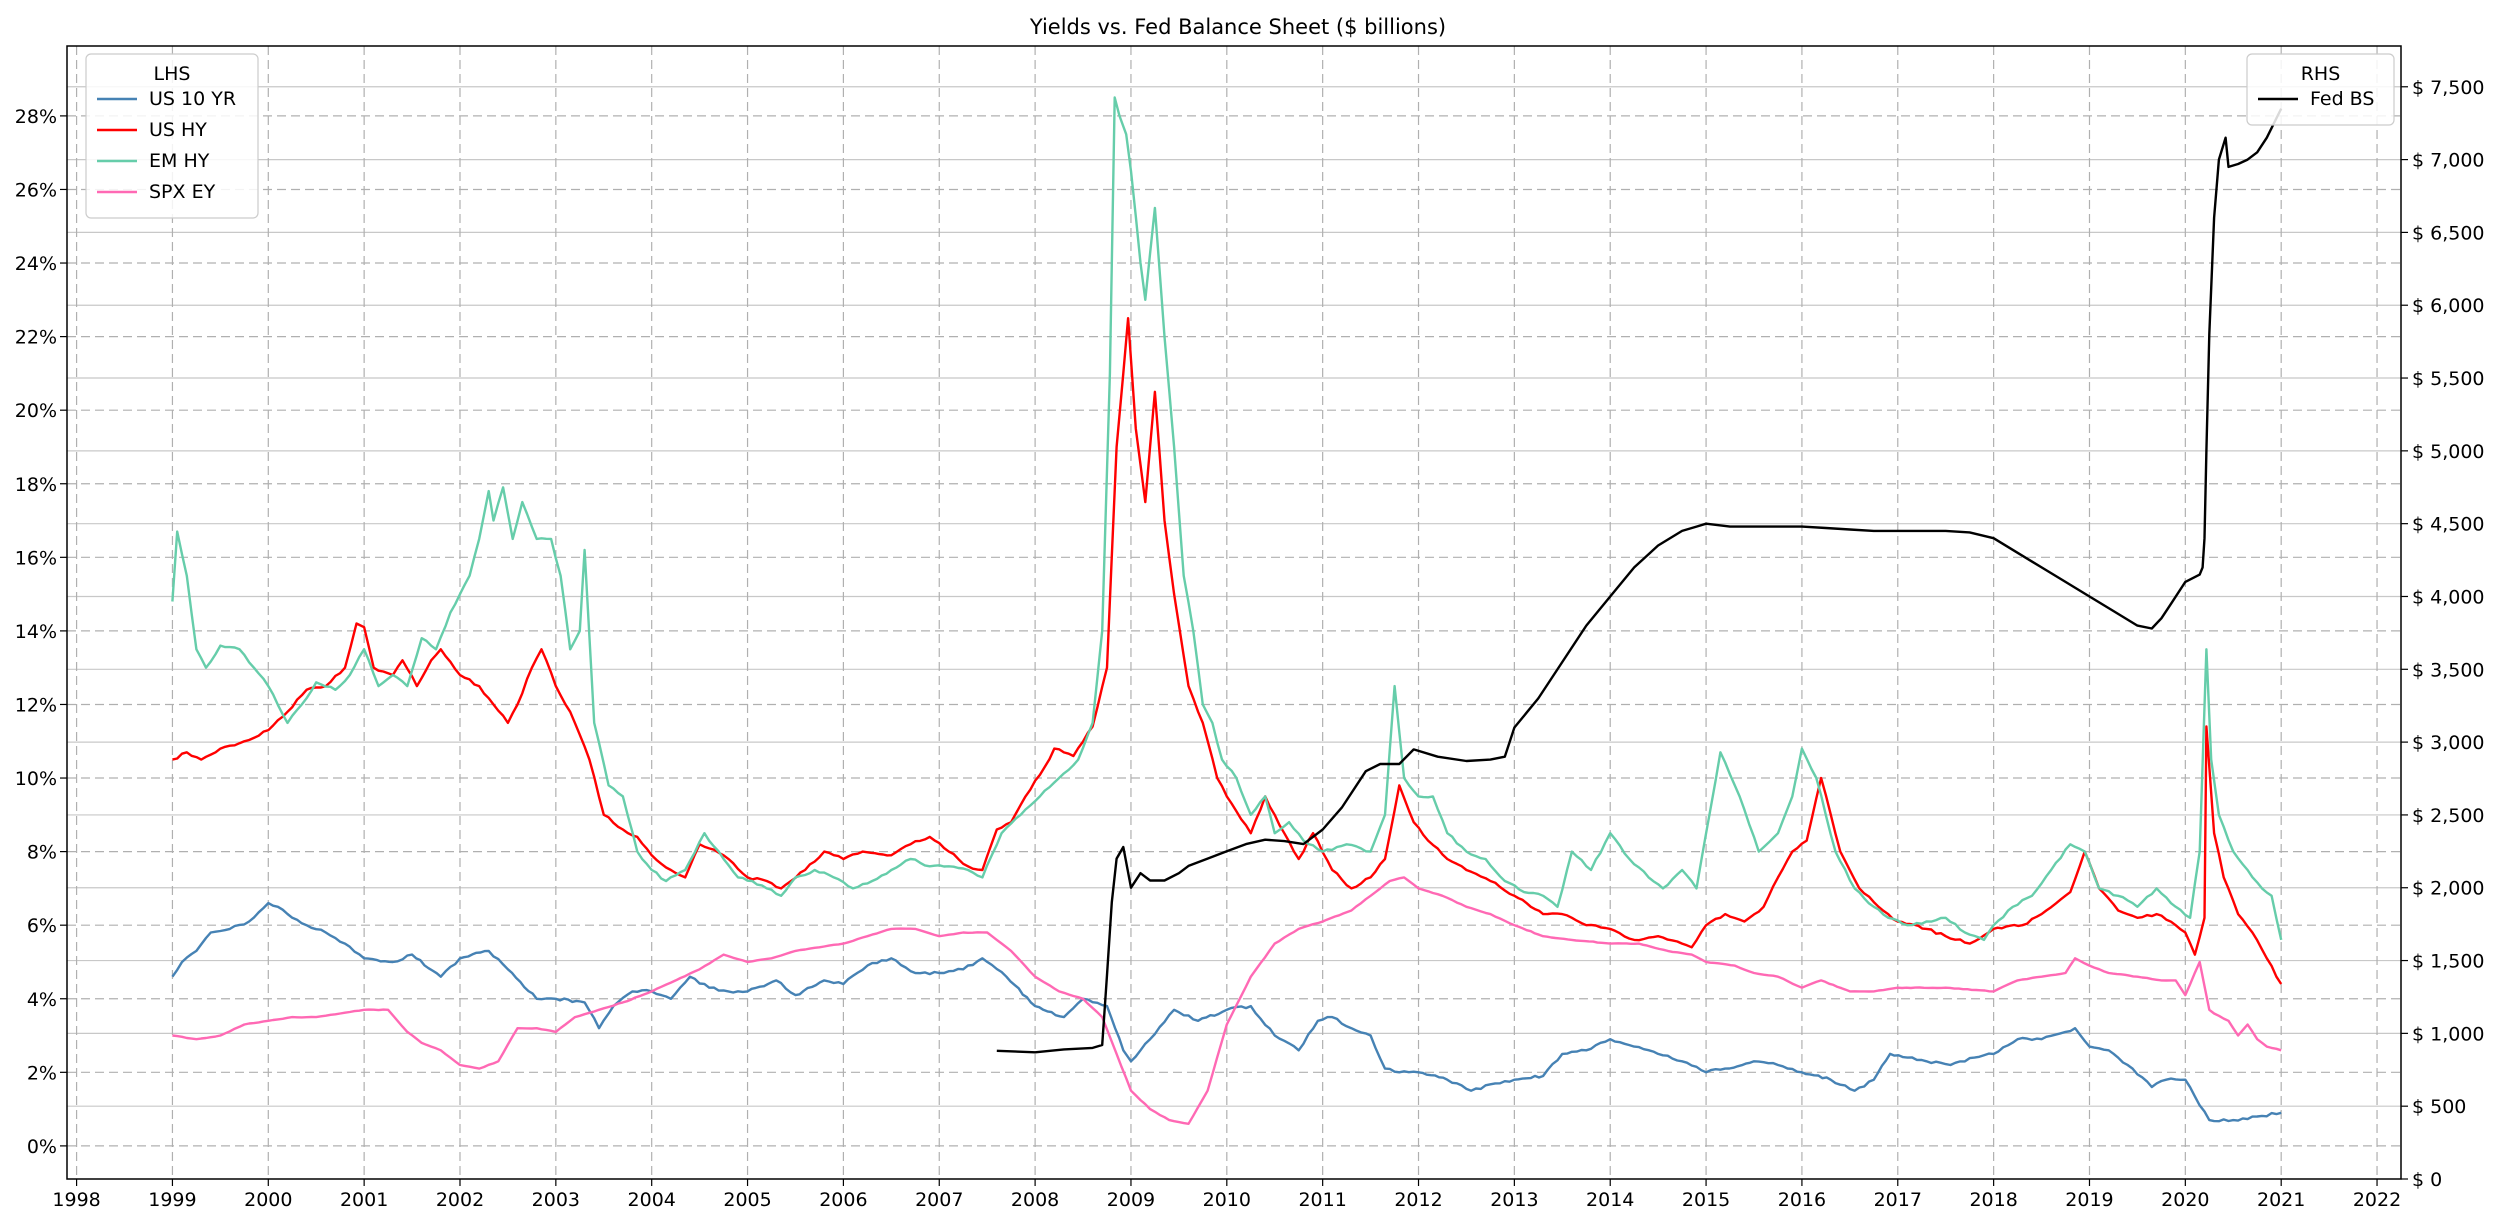  Describe the element at coordinates (747, 1200) in the screenshot. I see `x-tick-label: 2005` at that location.